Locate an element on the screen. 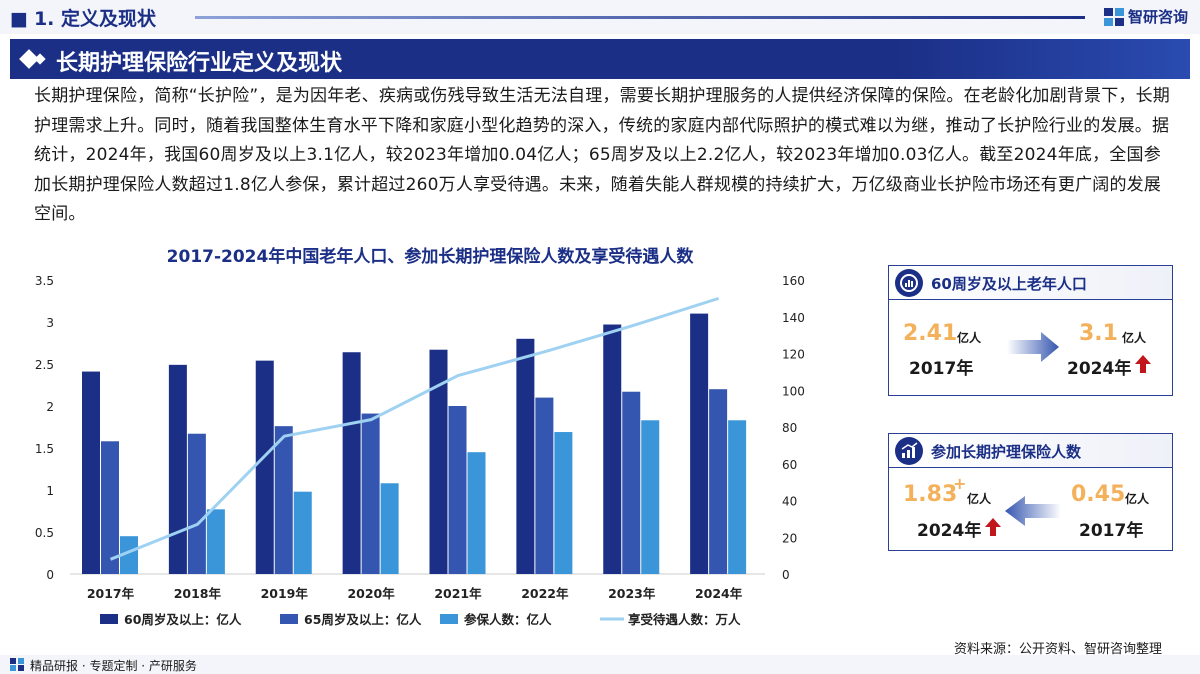 The image size is (1200, 674). arrow-right-icon is located at coordinates (1033, 347).